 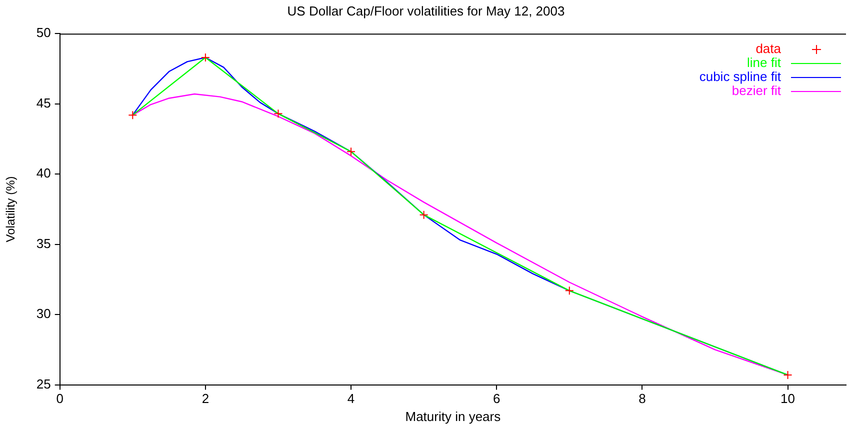 I want to click on y-tick-label: 30, so click(x=43, y=314).